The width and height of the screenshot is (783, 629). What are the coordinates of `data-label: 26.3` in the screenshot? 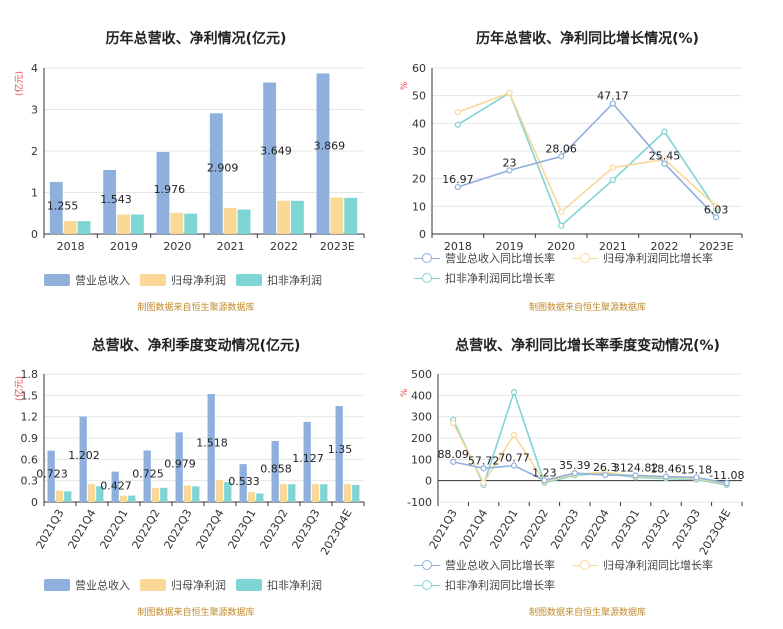 It's located at (605, 467).